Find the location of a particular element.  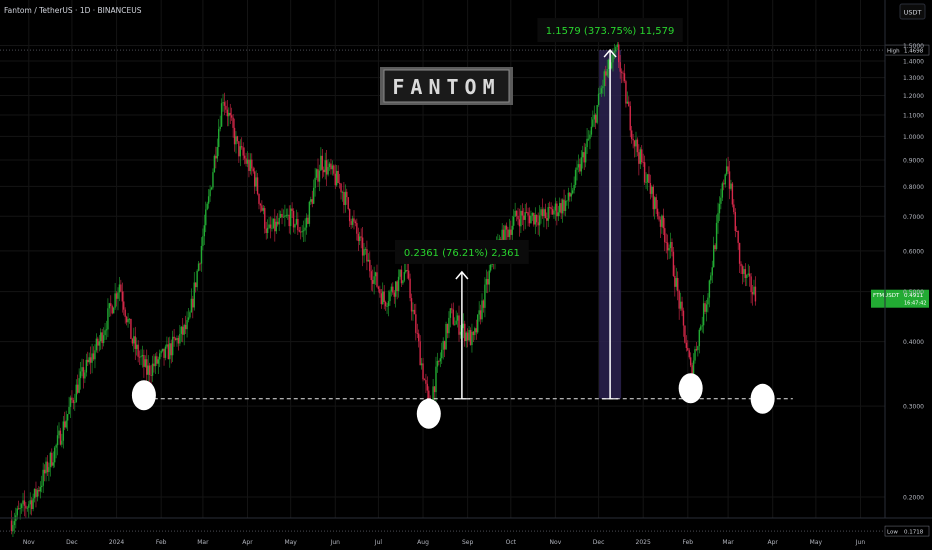

currency-label: USDT is located at coordinates (913, 13).